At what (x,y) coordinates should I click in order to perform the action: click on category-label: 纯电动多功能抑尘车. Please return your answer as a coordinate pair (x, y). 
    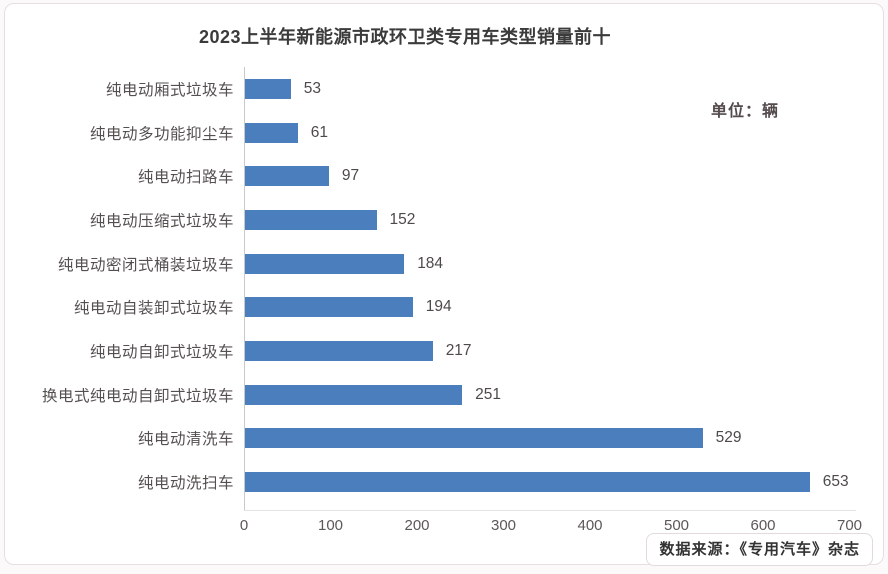
    Looking at the image, I should click on (161, 134).